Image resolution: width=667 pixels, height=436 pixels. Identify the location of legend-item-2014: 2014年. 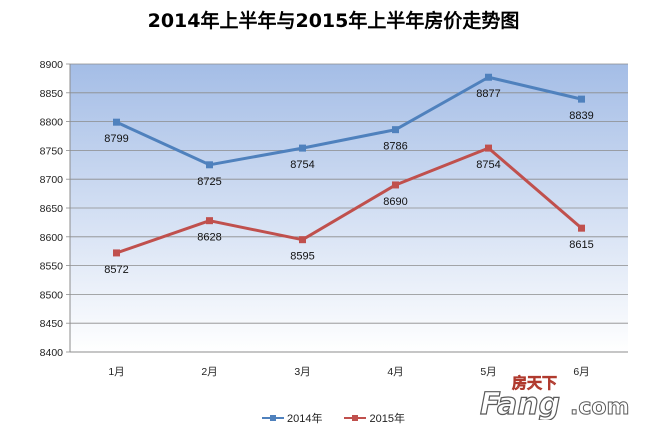
(292, 418).